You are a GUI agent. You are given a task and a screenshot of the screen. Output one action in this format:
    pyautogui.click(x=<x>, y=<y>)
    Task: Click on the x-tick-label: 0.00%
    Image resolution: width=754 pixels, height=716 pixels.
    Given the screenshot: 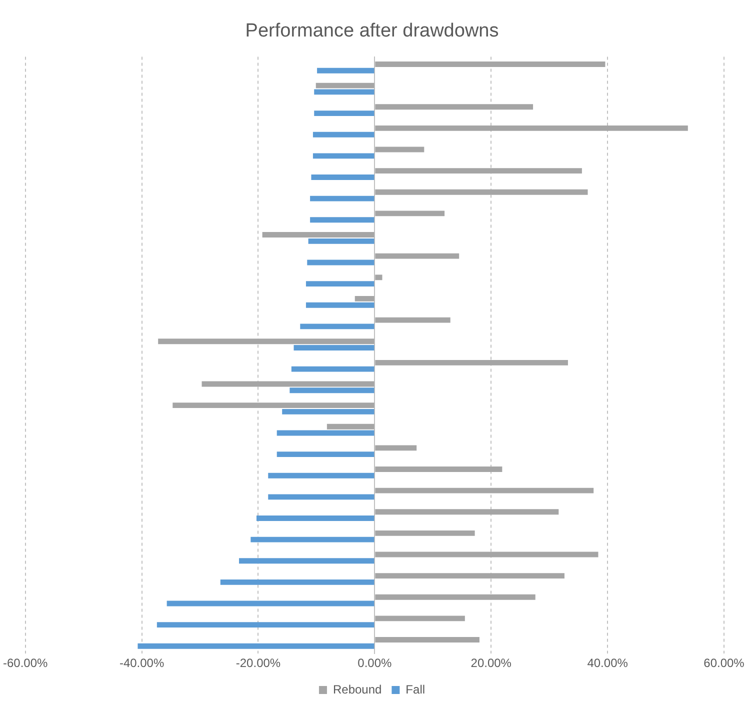 What is the action you would take?
    pyautogui.click(x=375, y=663)
    